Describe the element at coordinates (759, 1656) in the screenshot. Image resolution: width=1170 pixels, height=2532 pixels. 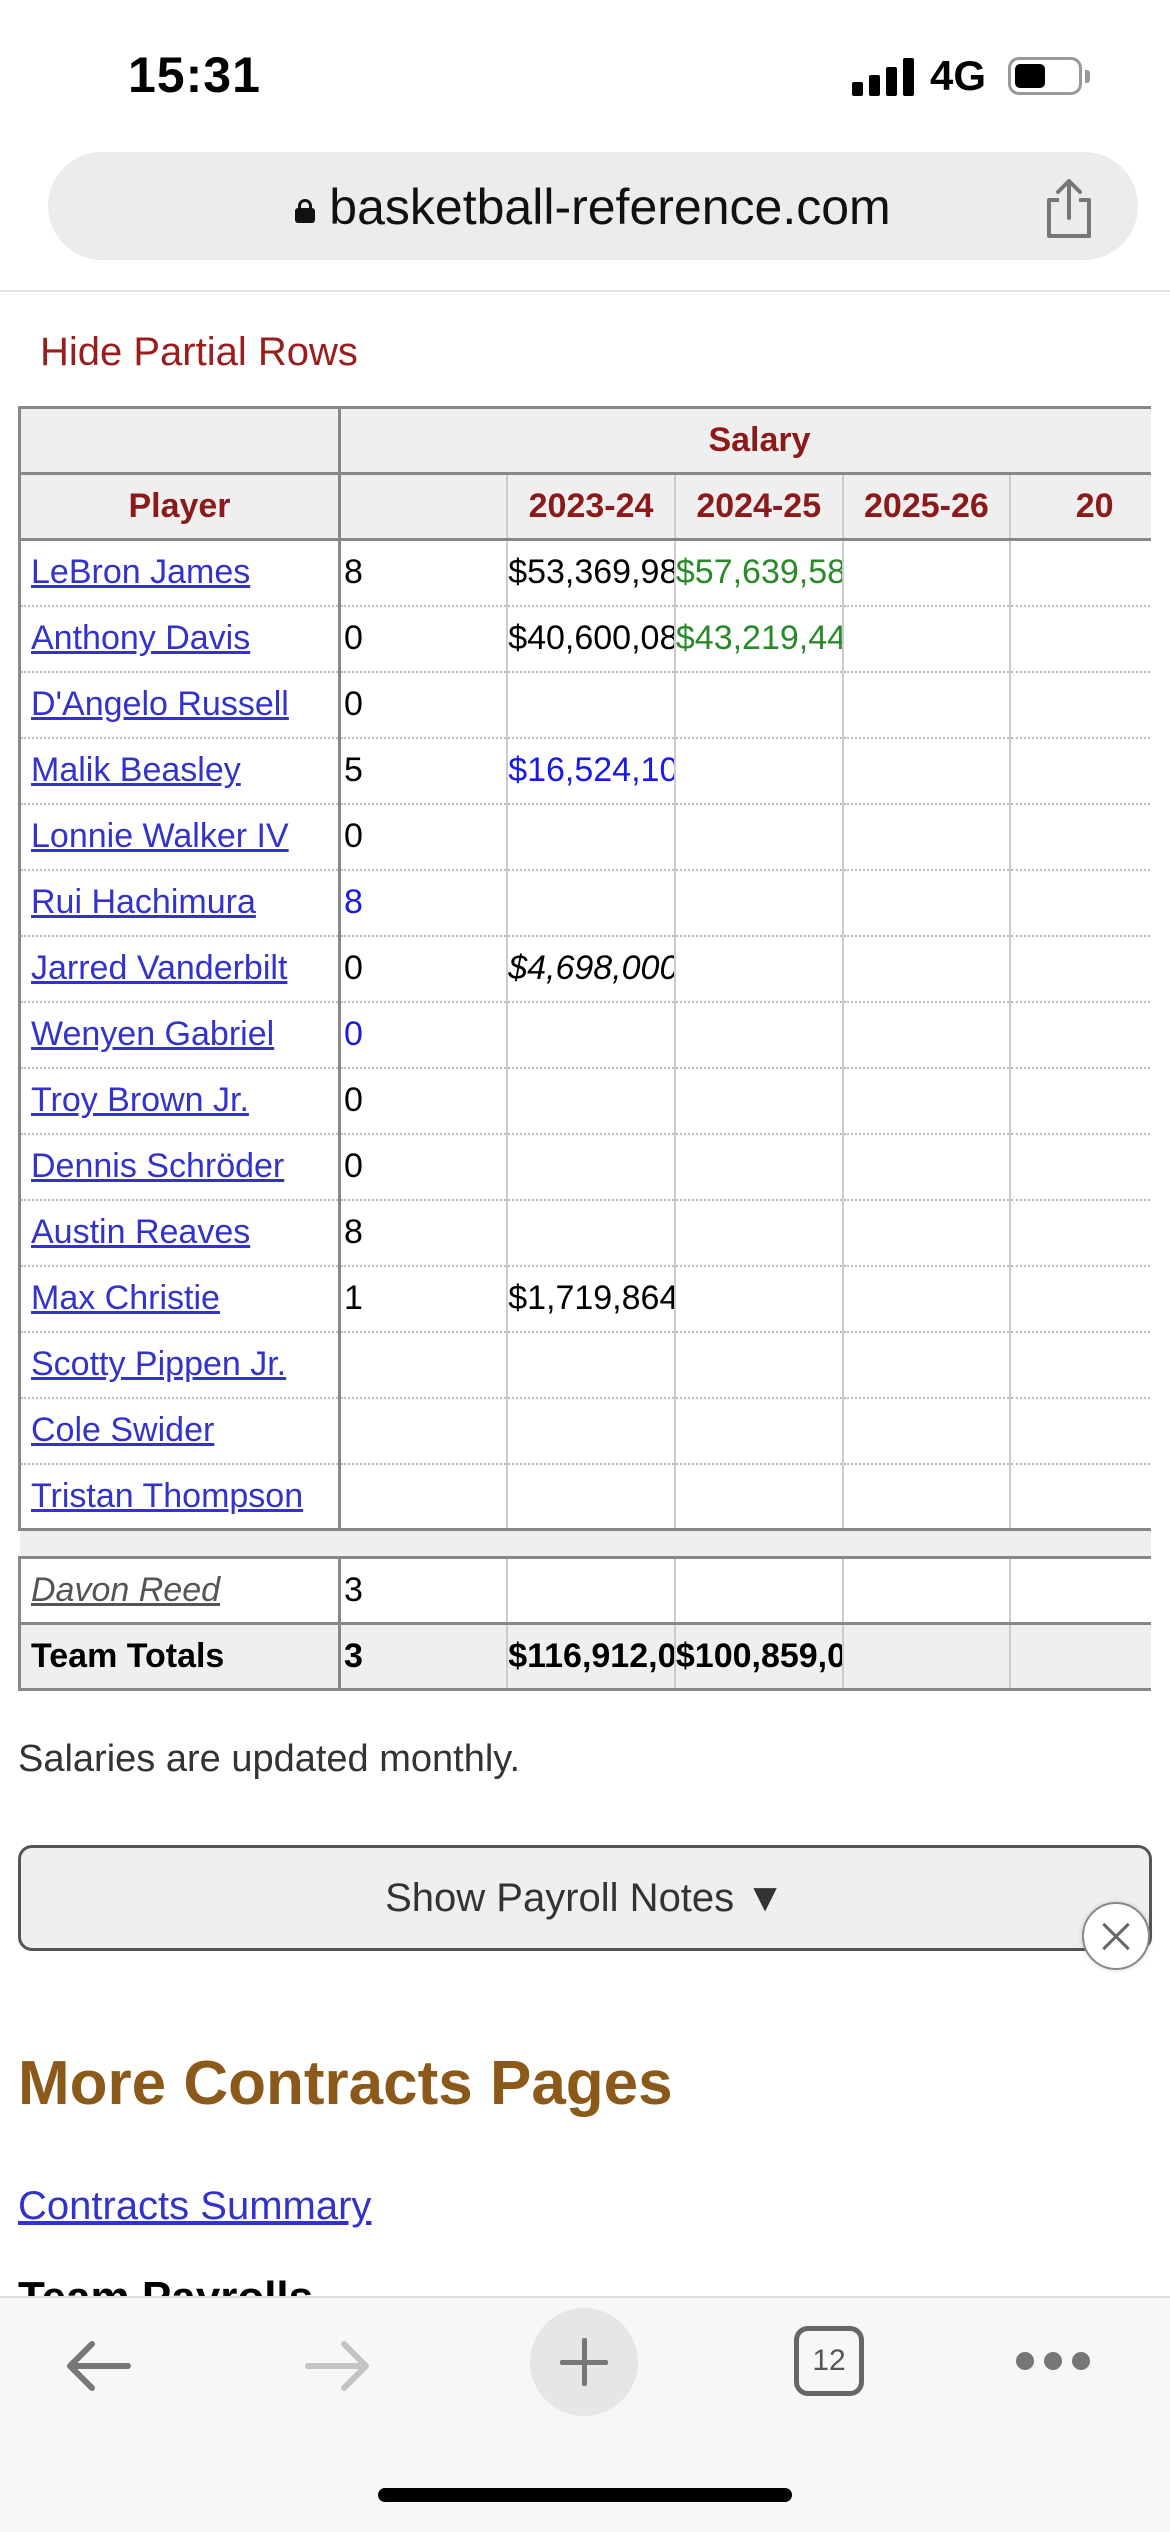
I see `totals-2024-25: $100,859,025` at that location.